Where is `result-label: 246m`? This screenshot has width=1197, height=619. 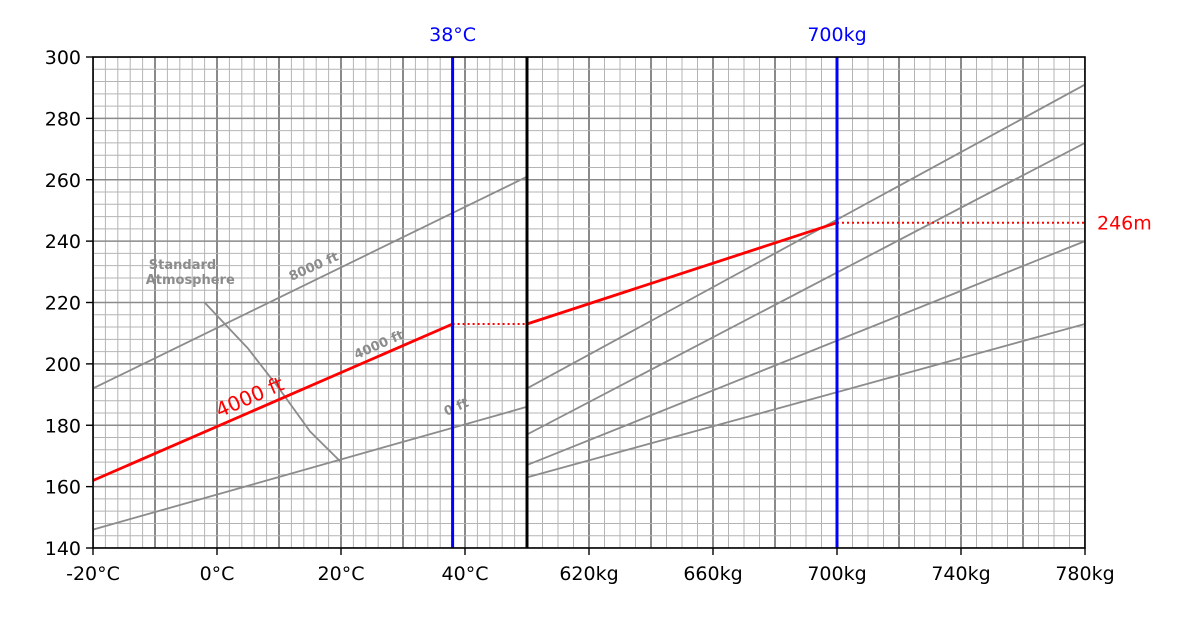 result-label: 246m is located at coordinates (1124, 224).